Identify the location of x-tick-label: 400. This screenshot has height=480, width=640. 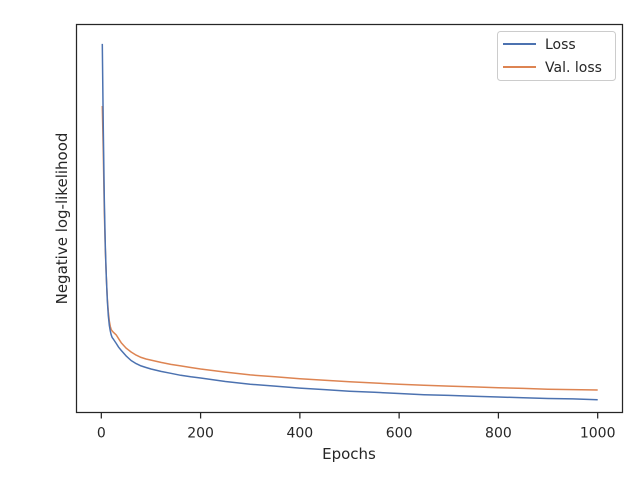
(299, 434).